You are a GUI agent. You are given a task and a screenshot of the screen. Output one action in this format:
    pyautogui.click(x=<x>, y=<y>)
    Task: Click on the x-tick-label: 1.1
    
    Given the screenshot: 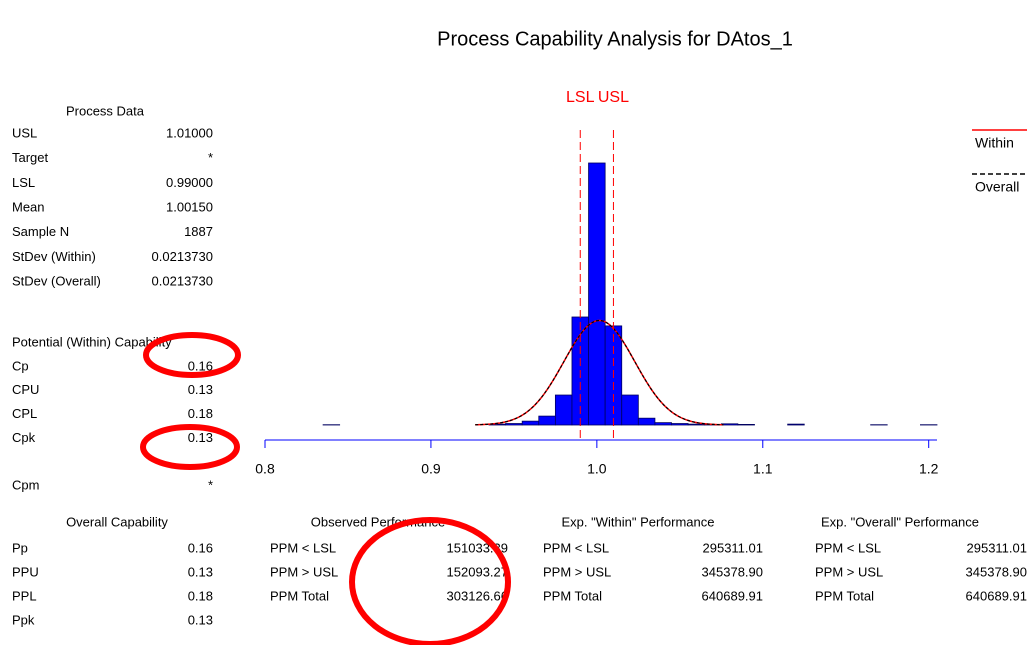 What is the action you would take?
    pyautogui.click(x=763, y=469)
    